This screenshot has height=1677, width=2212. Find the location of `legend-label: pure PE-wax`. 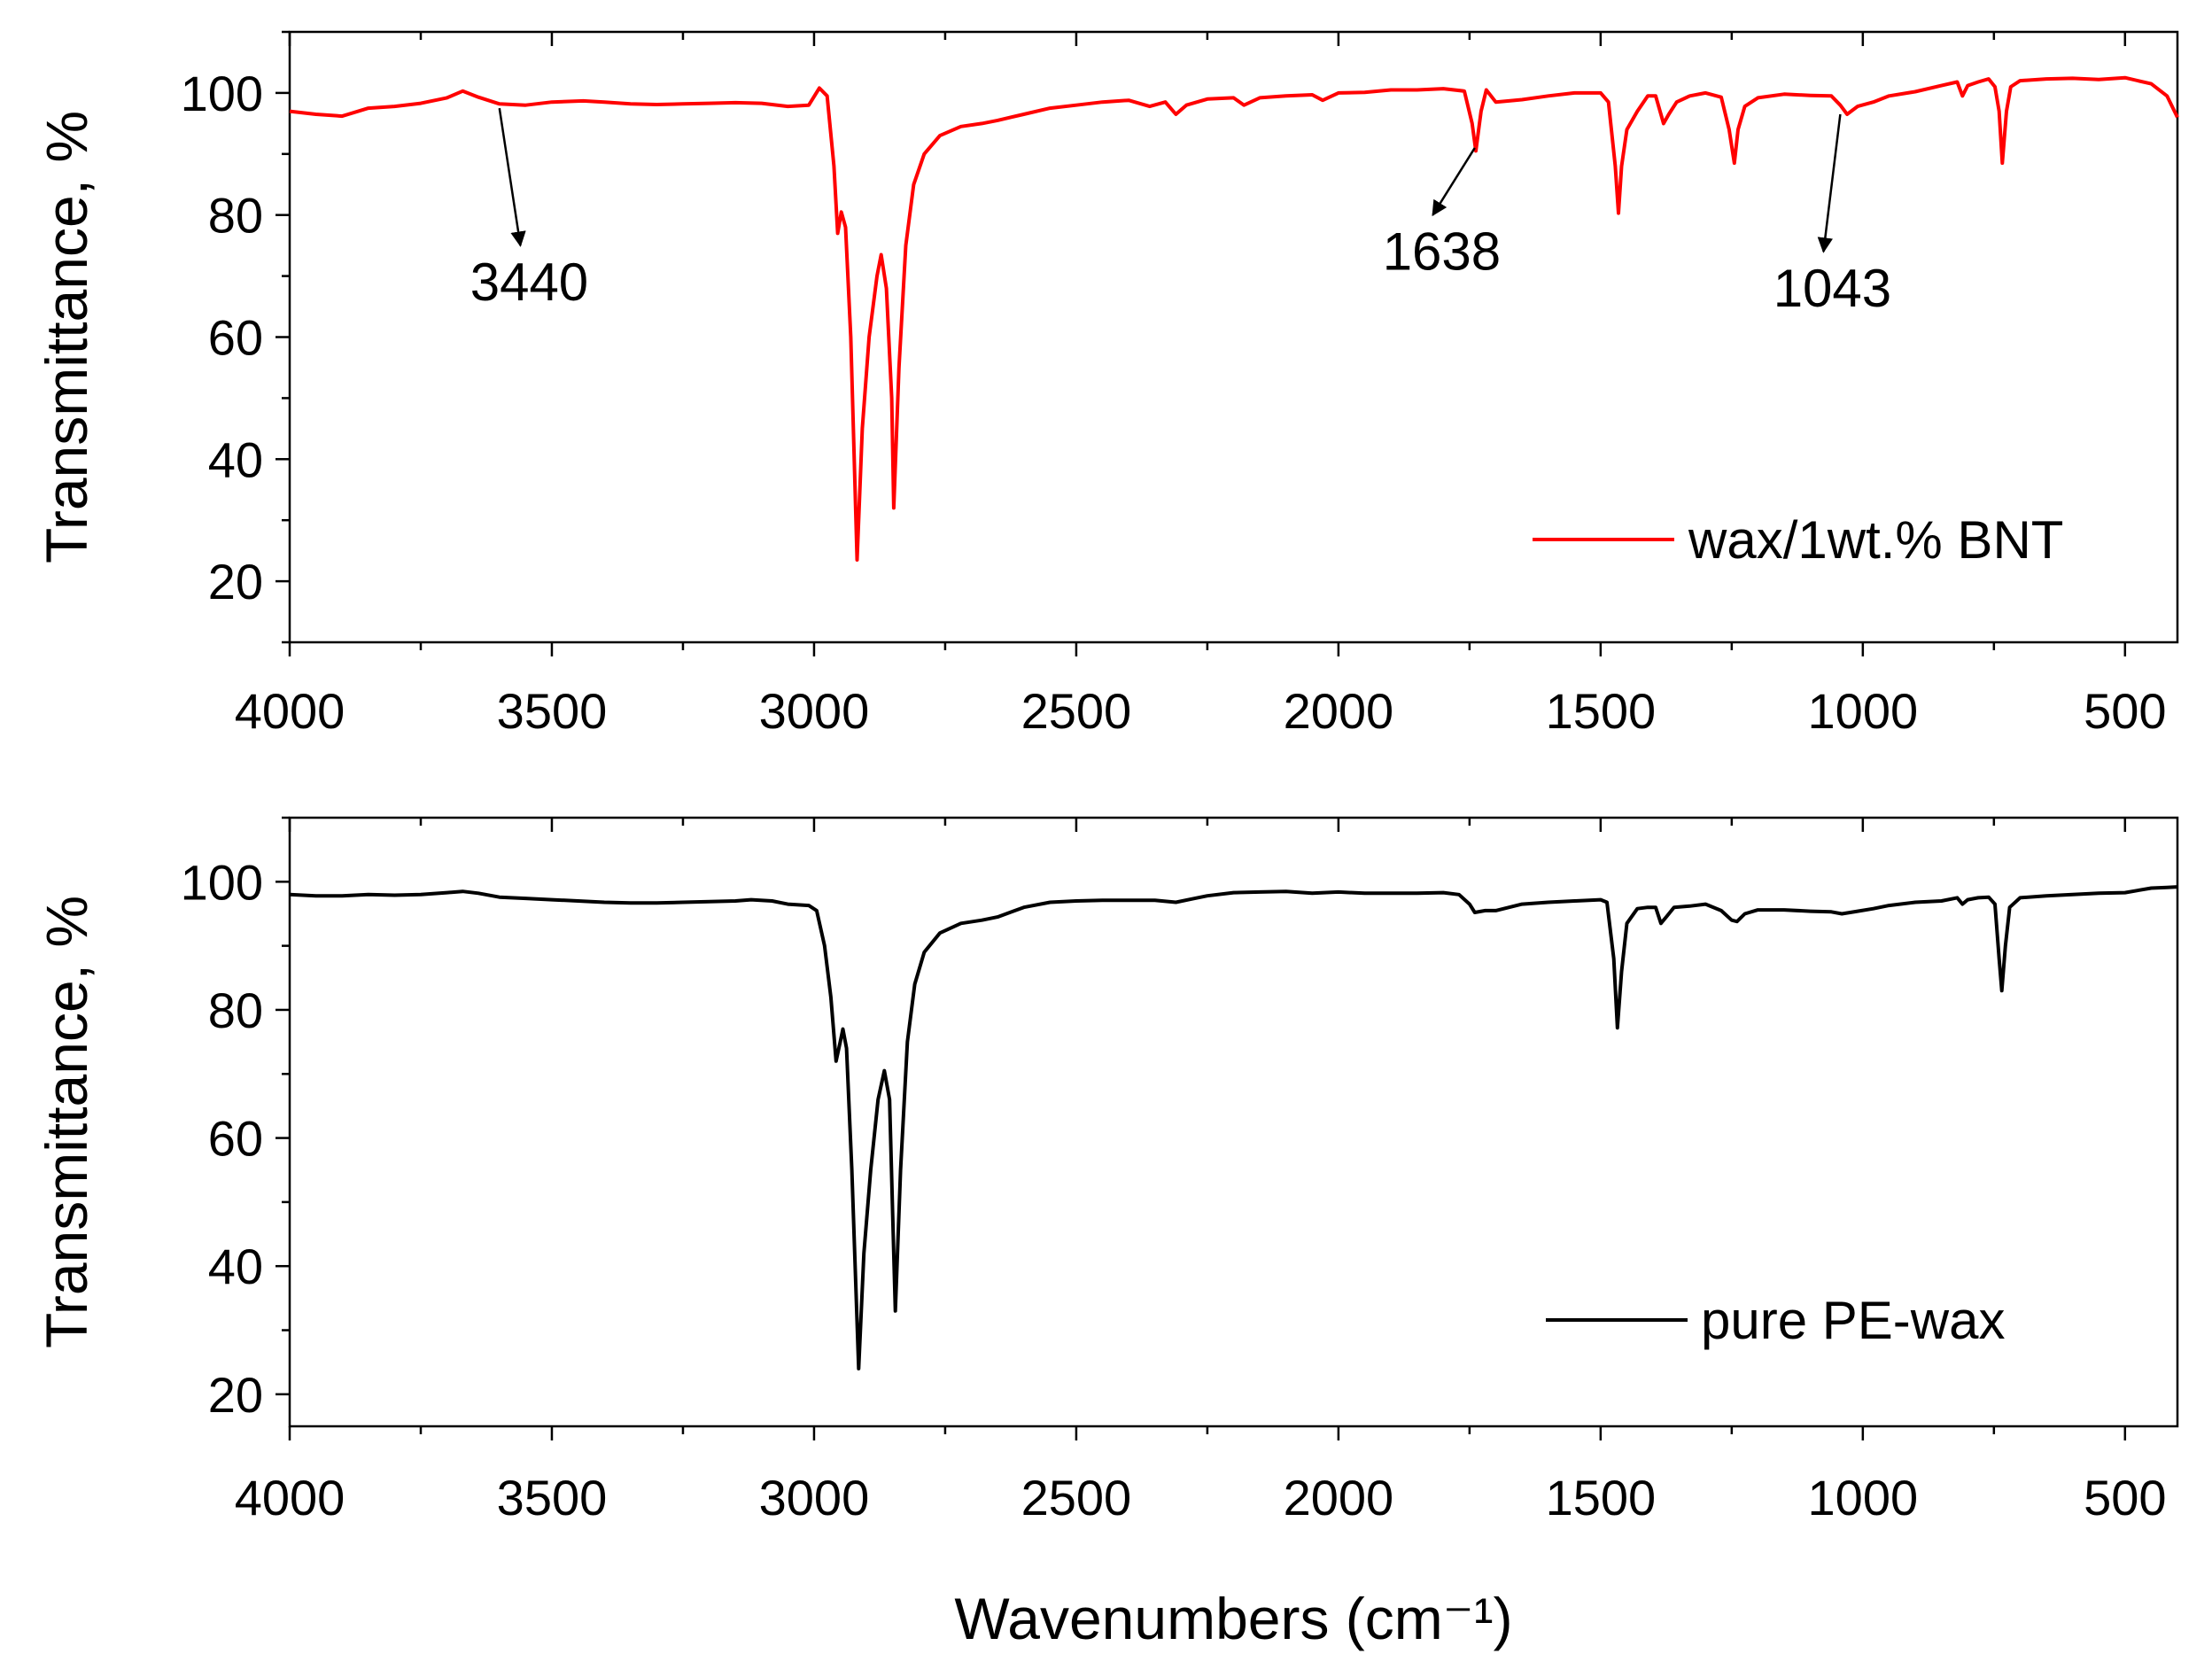

legend-label: pure PE-wax is located at coordinates (1853, 1320).